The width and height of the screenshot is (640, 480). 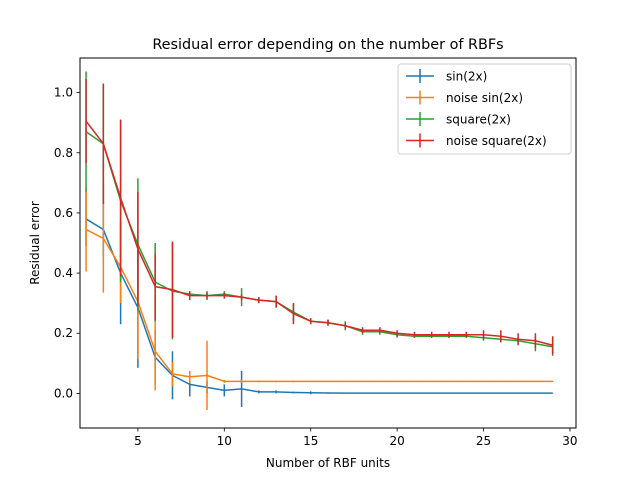 I want to click on x-tick-label: 10, so click(x=224, y=441).